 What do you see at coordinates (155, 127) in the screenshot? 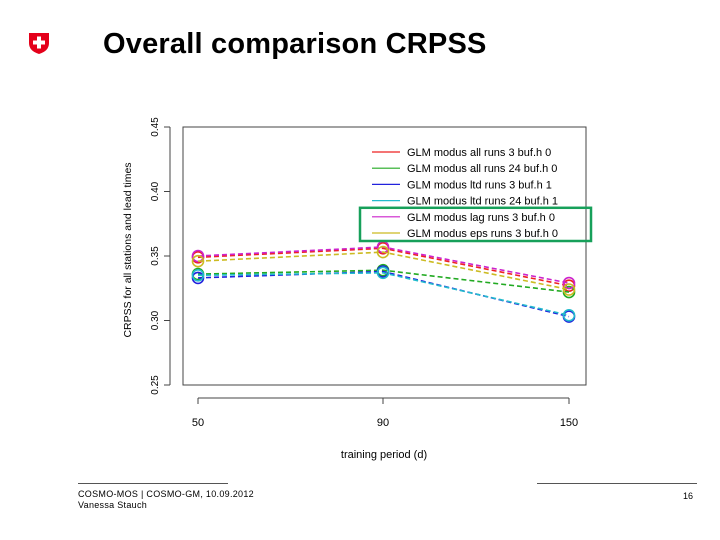
I see `y-tick-label: 0.45` at bounding box center [155, 127].